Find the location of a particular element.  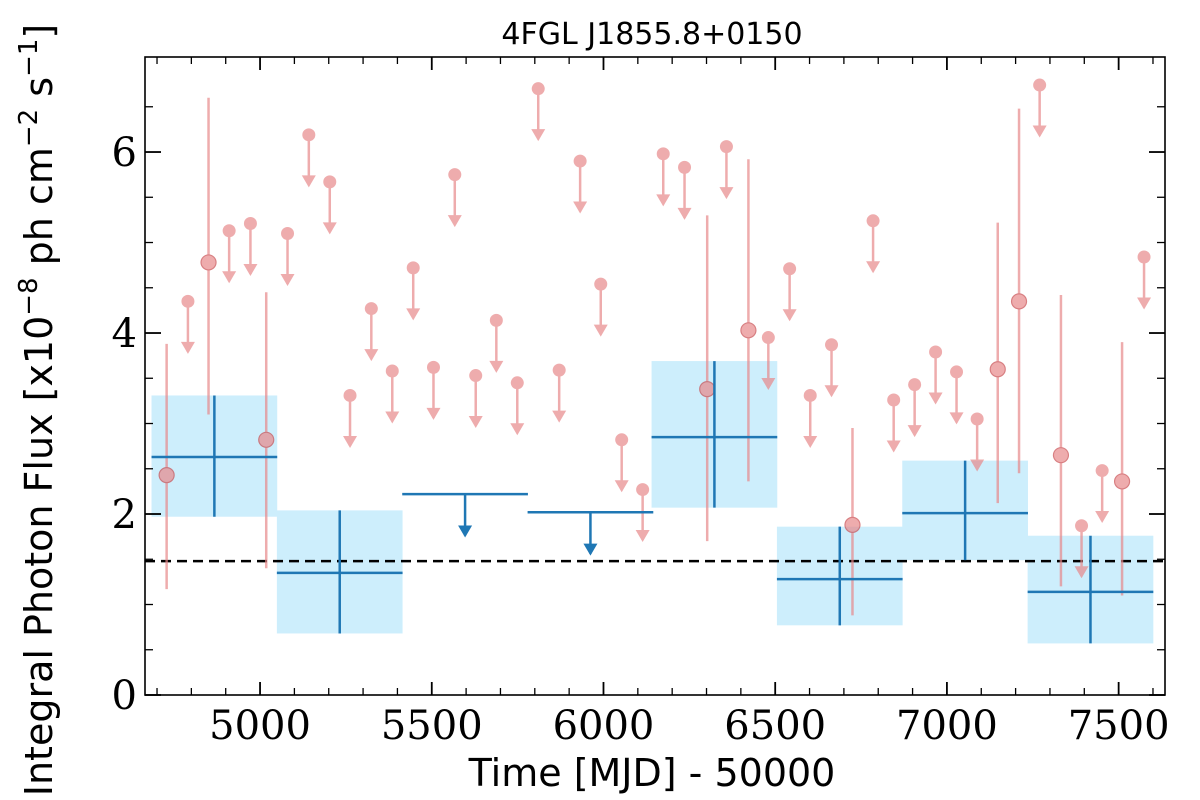

y-axis-label: Integral Photon Flux [x10−8 ph cm−2 s−1] is located at coordinates (37, 410).